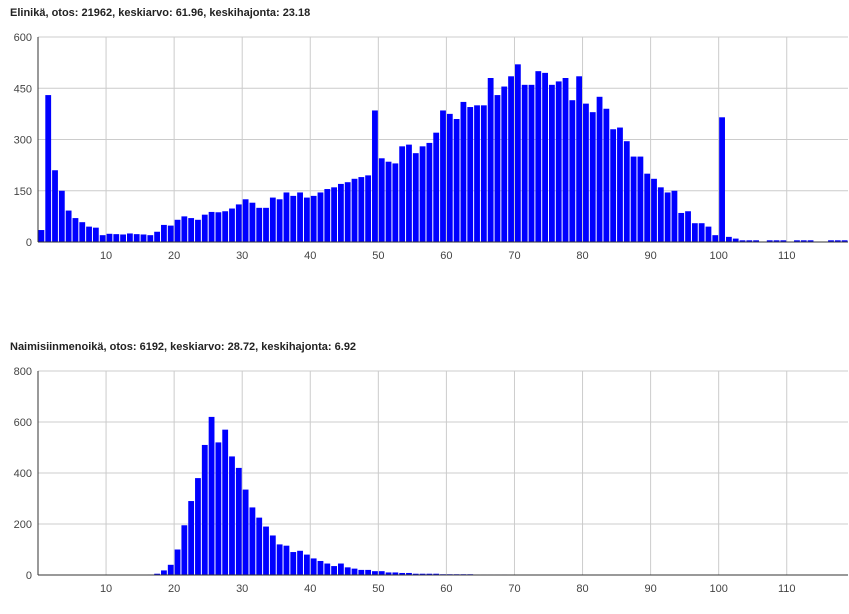 This screenshot has height=614, width=849. Describe the element at coordinates (650, 589) in the screenshot. I see `x-tick-label: 90` at that location.